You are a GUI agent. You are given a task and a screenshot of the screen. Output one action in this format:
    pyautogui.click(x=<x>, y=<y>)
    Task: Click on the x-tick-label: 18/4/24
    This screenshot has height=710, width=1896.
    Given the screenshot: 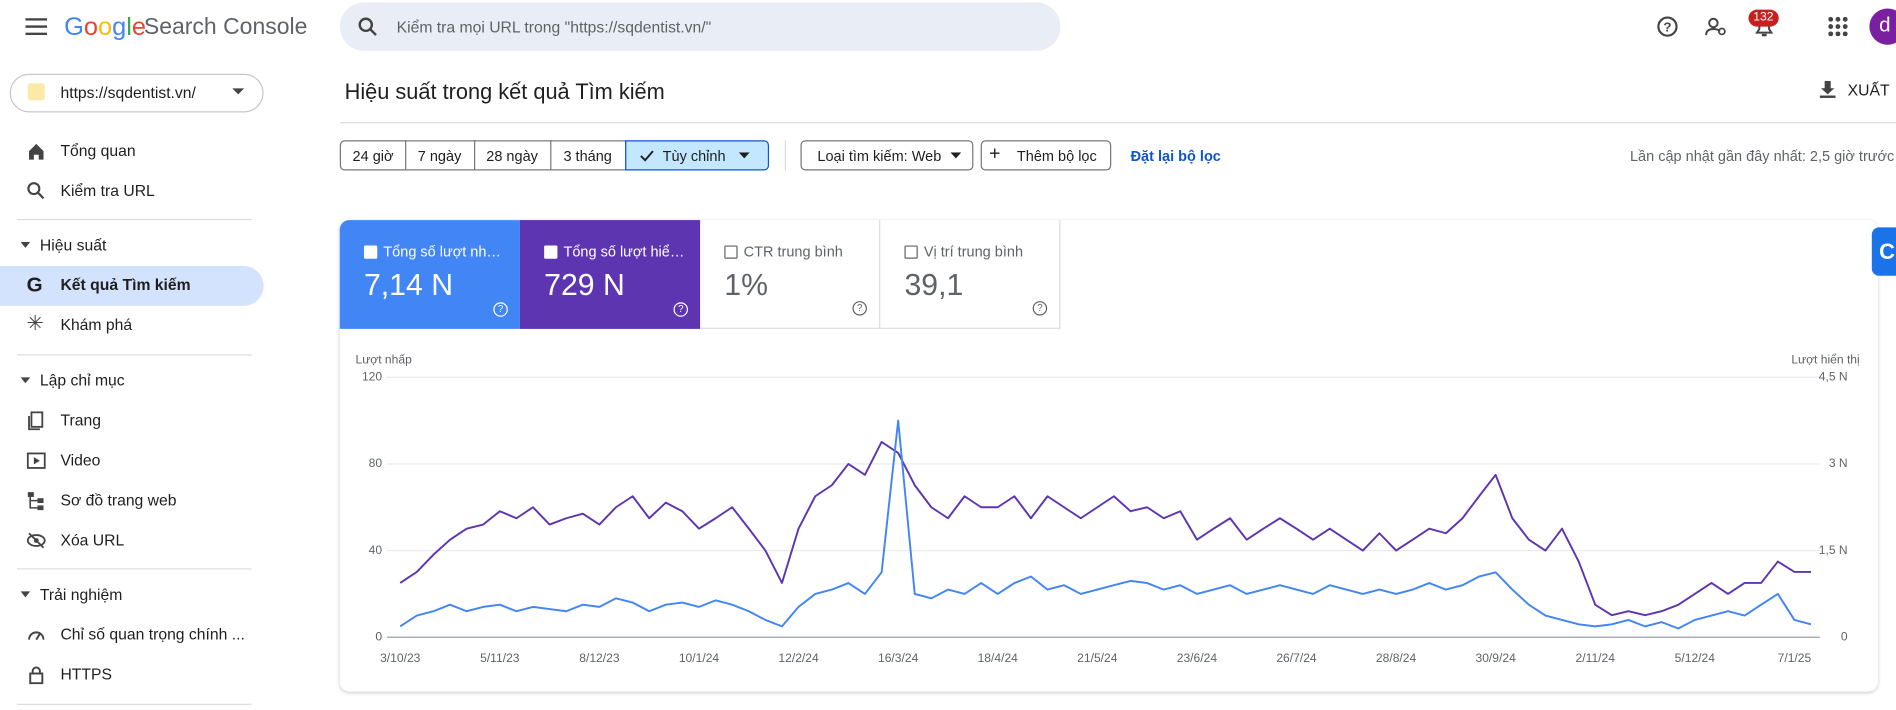 What is the action you would take?
    pyautogui.click(x=998, y=658)
    